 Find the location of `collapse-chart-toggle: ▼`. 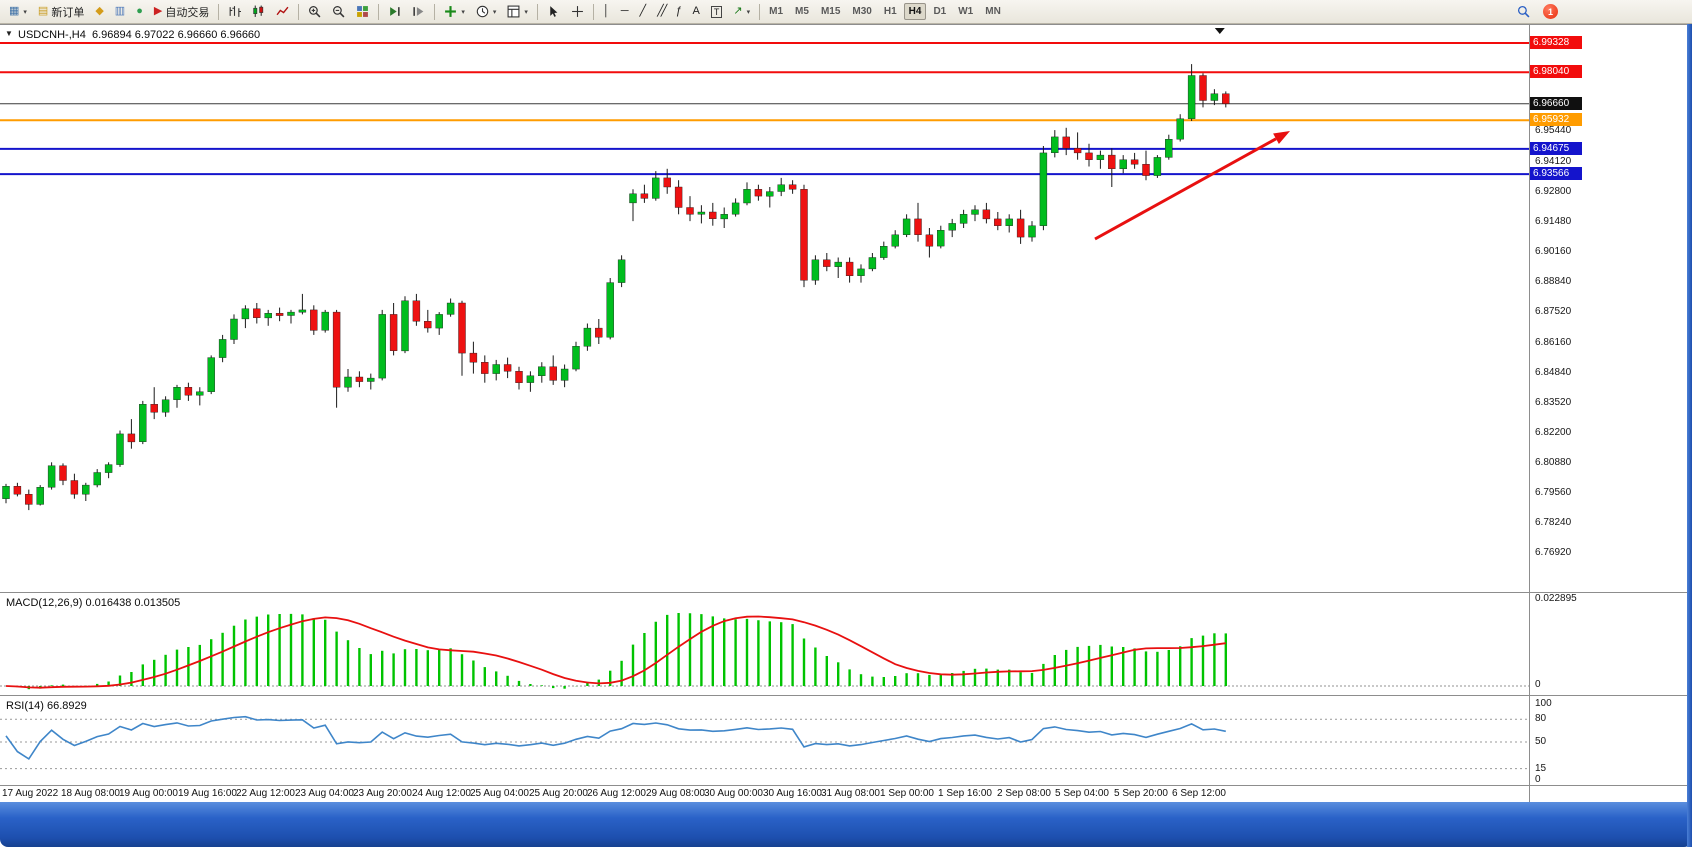

collapse-chart-toggle: ▼ is located at coordinates (9, 33).